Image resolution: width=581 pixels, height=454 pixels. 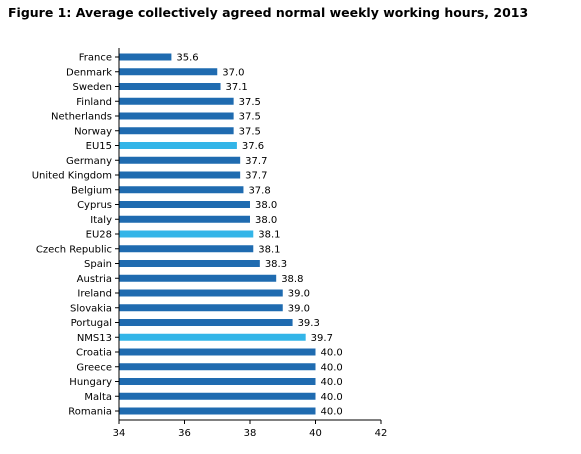 What do you see at coordinates (206, 322) in the screenshot?
I see `bar-portugal` at bounding box center [206, 322].